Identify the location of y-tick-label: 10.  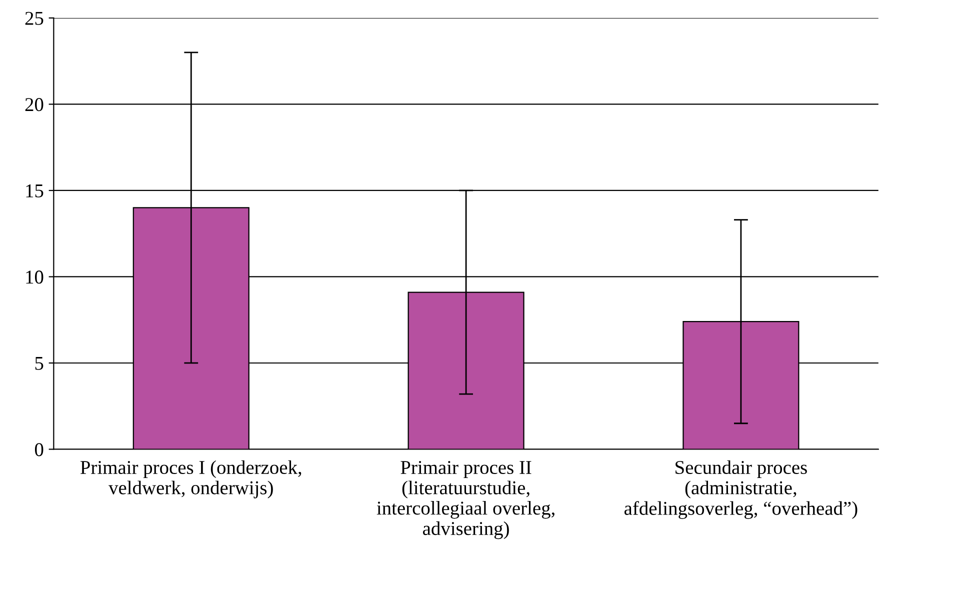
(35, 277).